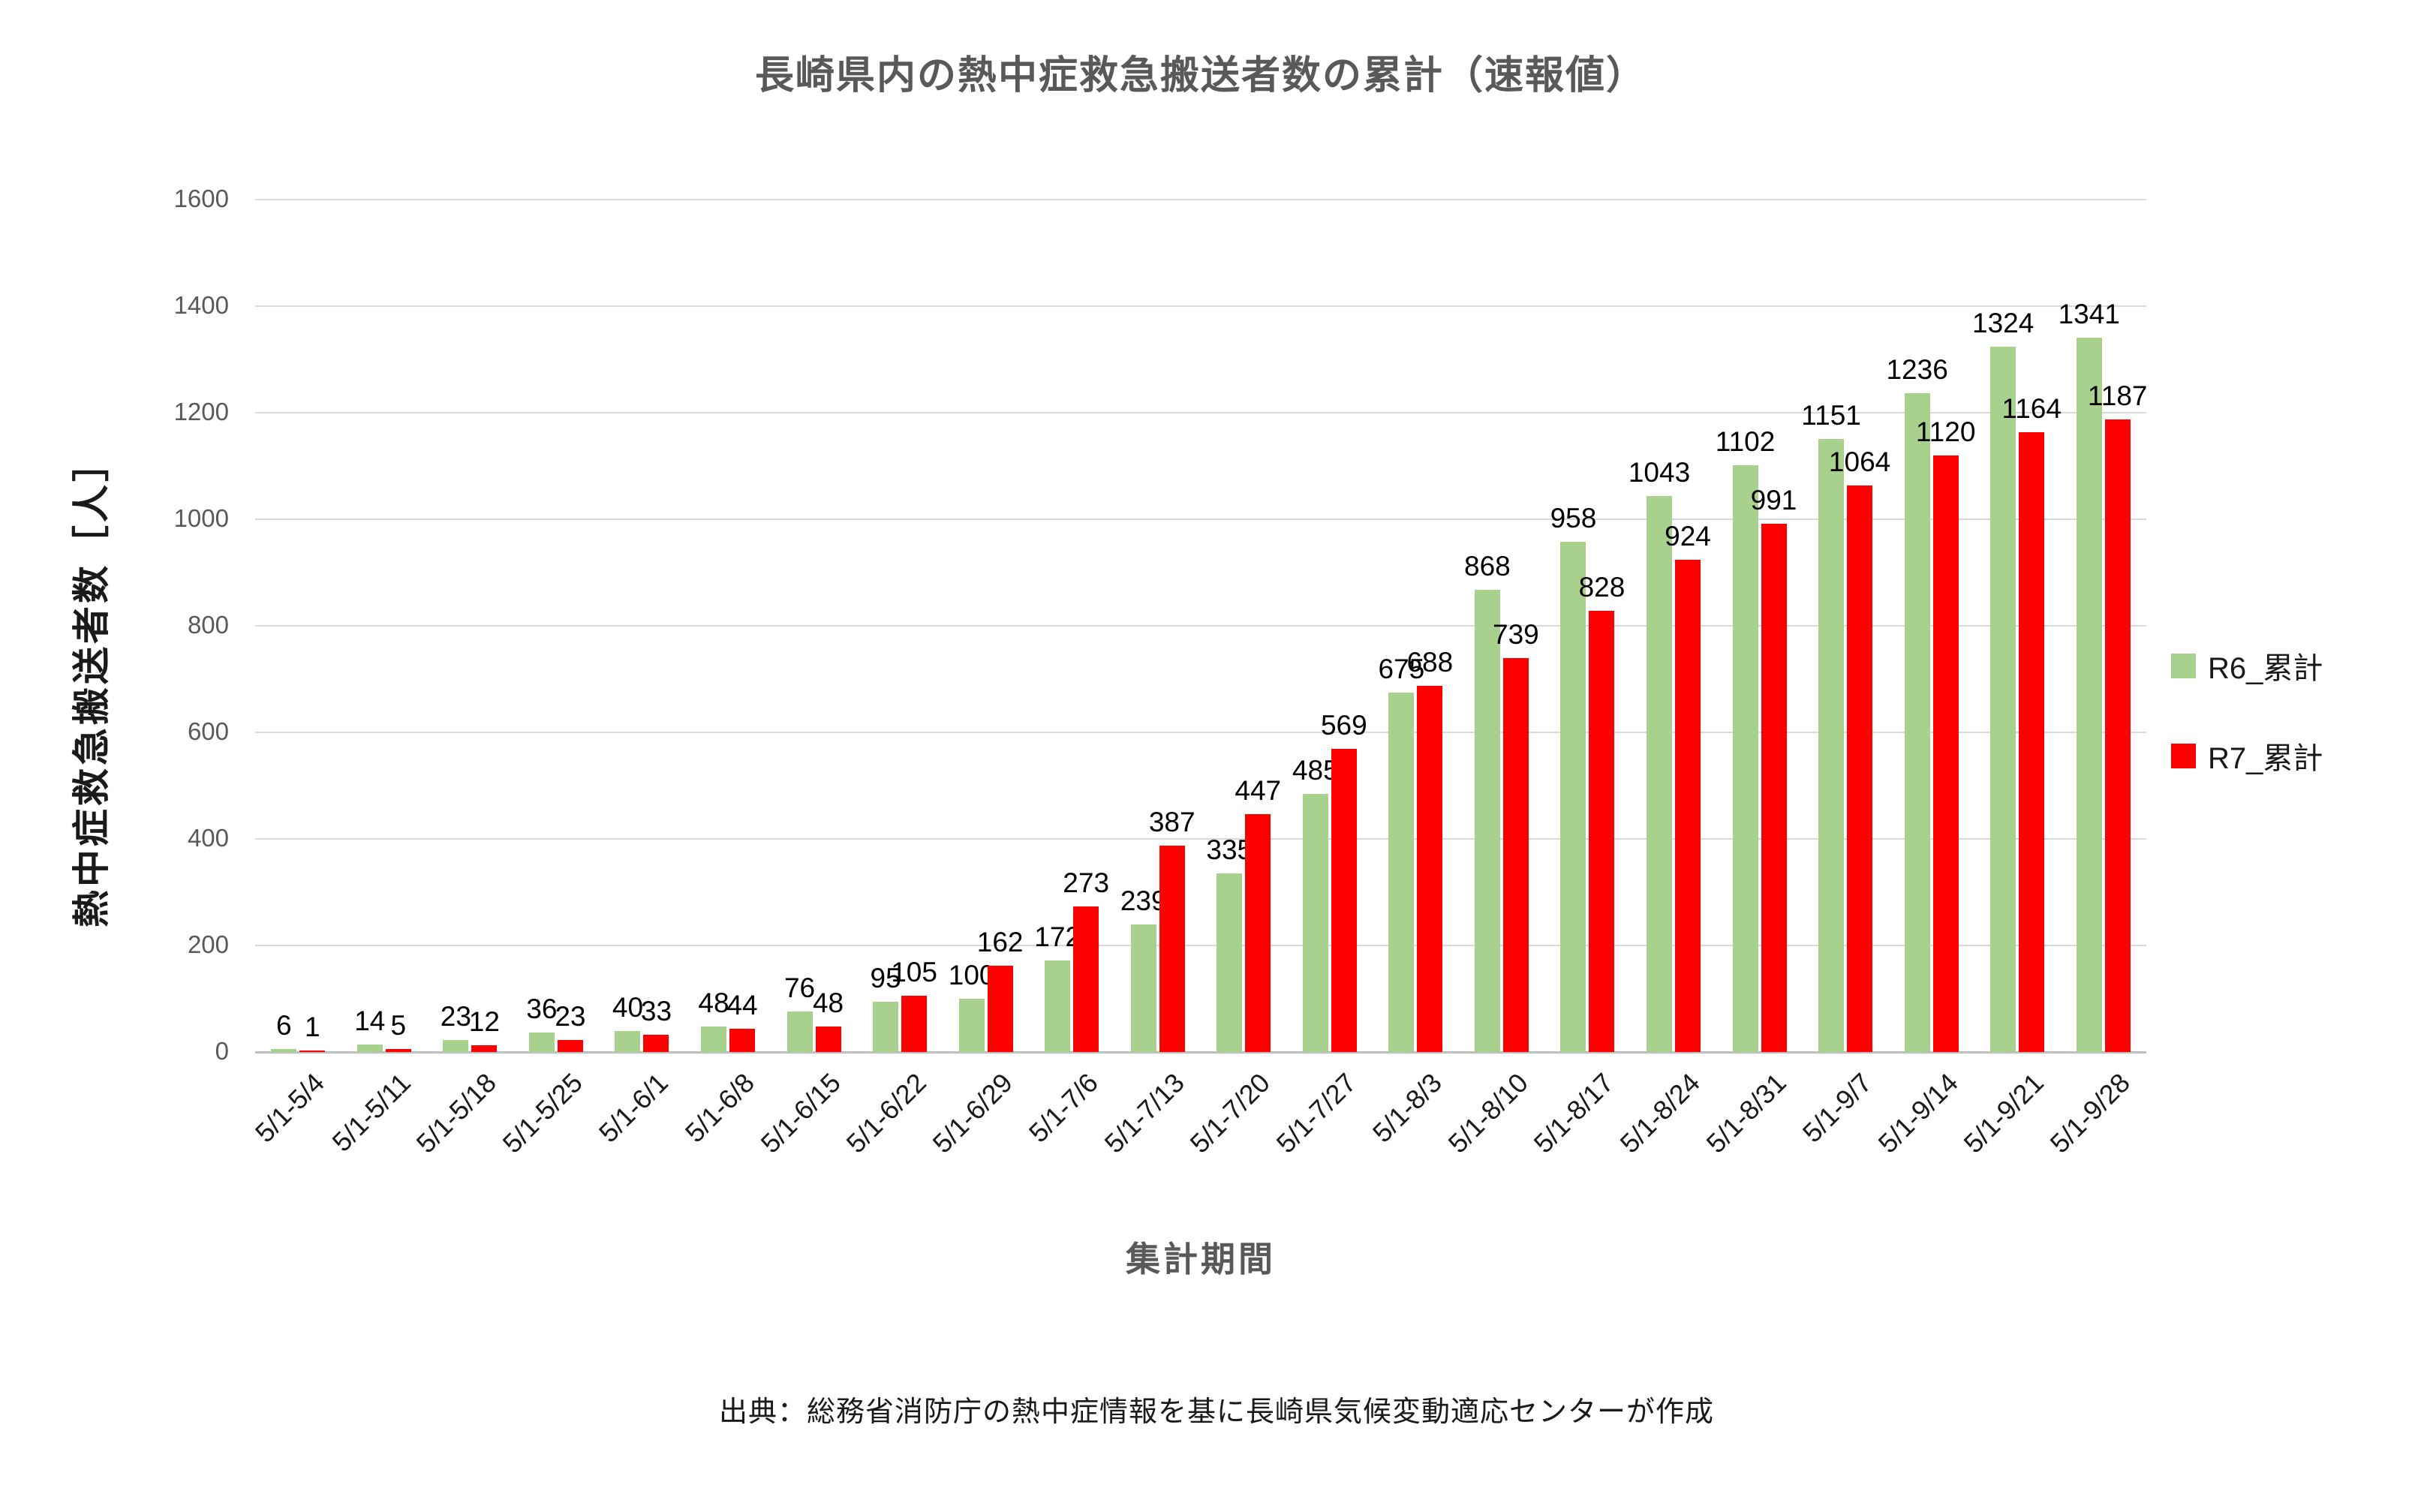  Describe the element at coordinates (290, 1108) in the screenshot. I see `x-tick-label-5/1-5/4: 5/1-5/4` at that location.